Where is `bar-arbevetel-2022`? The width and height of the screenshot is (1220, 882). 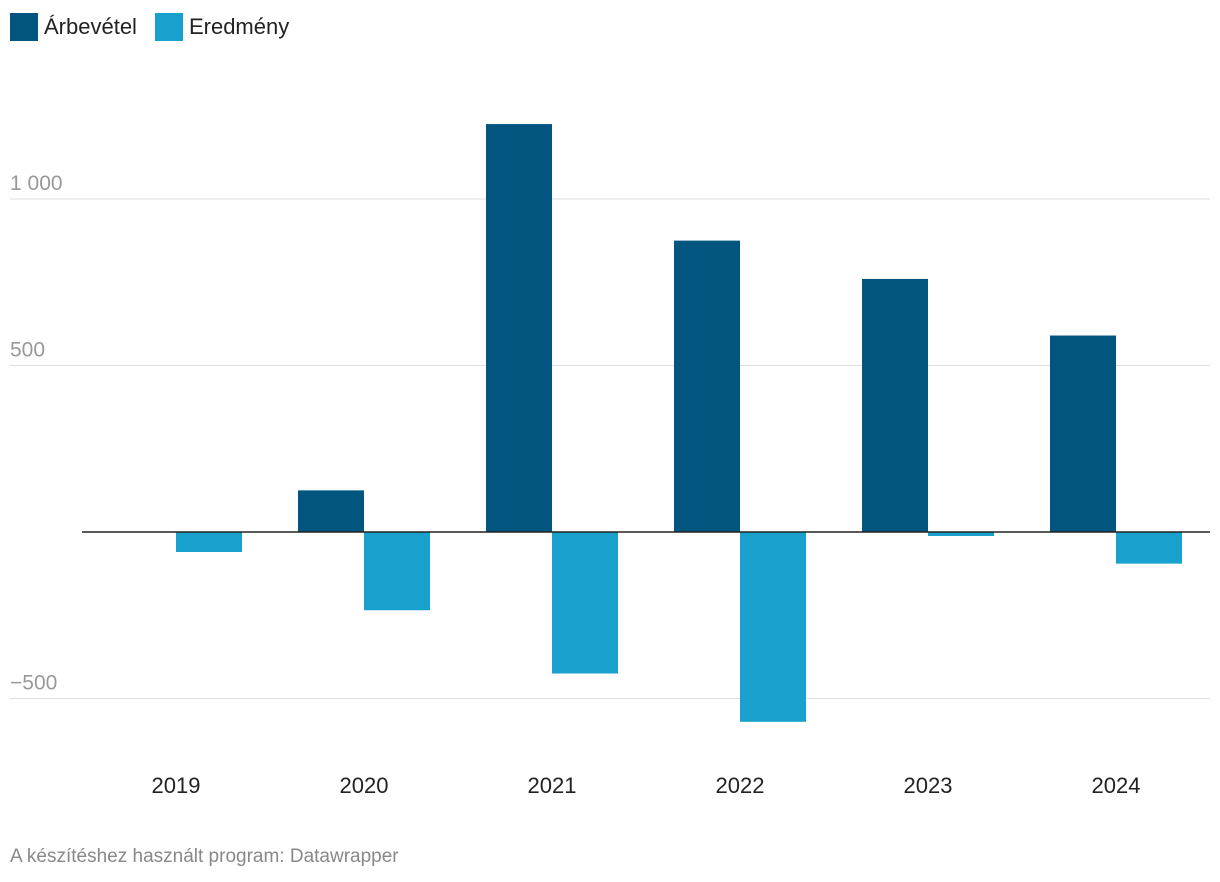 bar-arbevetel-2022 is located at coordinates (707, 386).